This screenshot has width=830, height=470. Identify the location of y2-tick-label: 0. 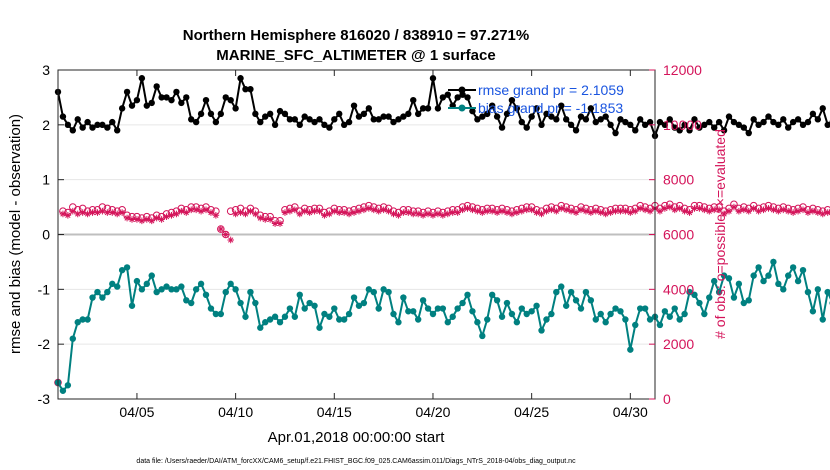
(667, 399).